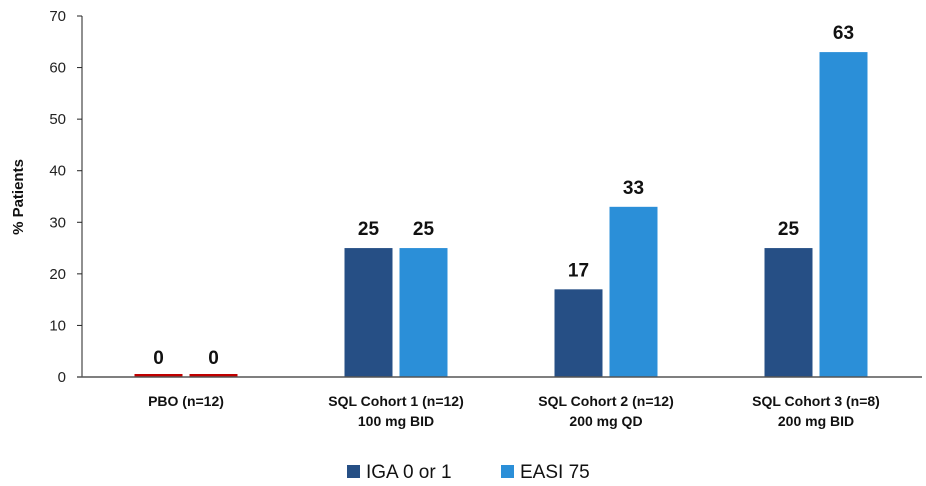 This screenshot has width=926, height=486. What do you see at coordinates (57, 222) in the screenshot?
I see `y-tick-label: 30` at bounding box center [57, 222].